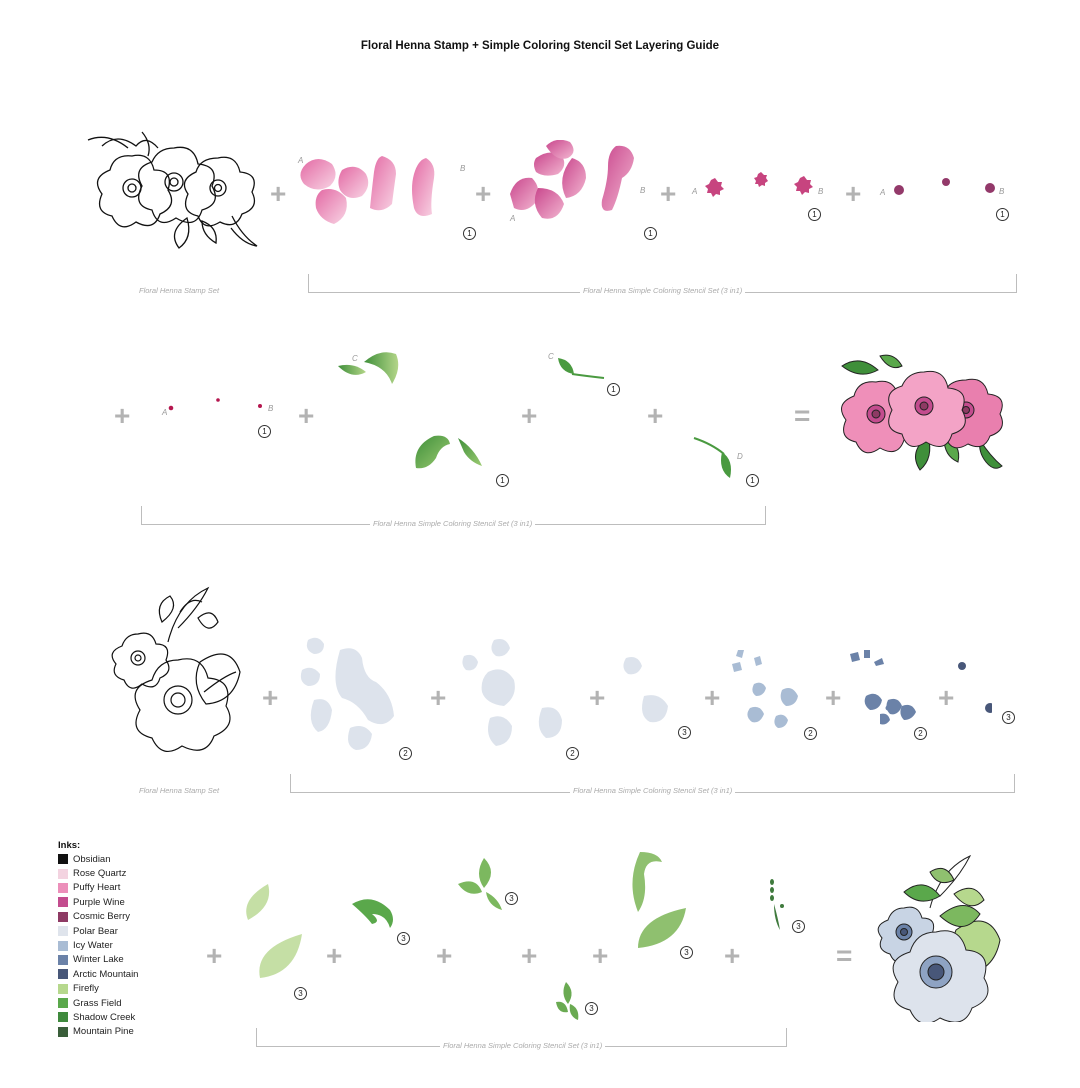 This screenshot has height=1088, width=1080. Describe the element at coordinates (106, 974) in the screenshot. I see `ink-name: Arctic Mountain` at that location.